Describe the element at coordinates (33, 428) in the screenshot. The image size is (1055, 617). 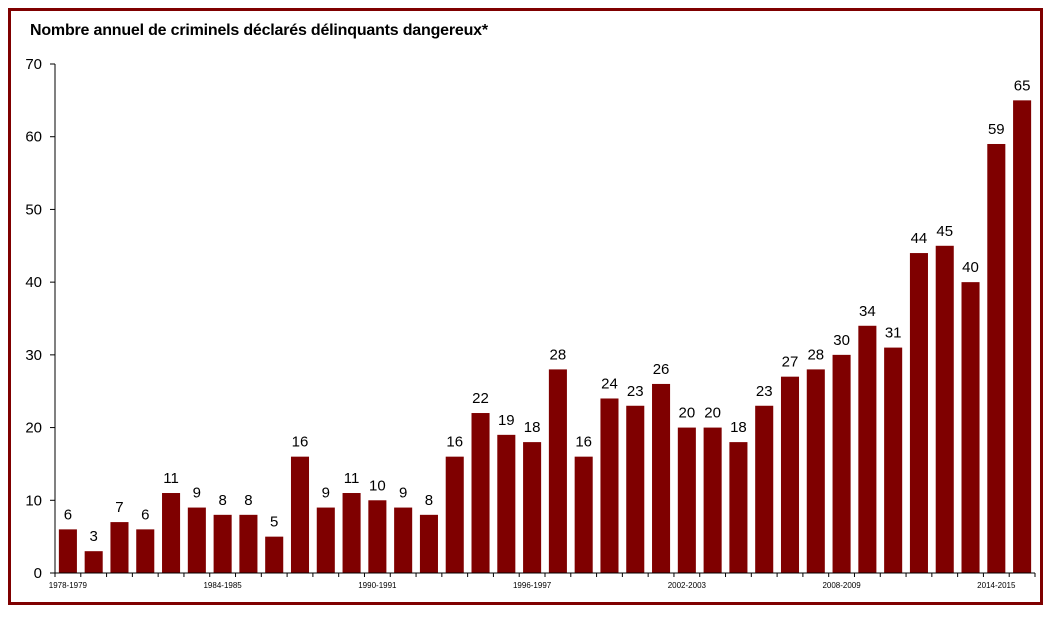
I see `y-tick-label: 20` at that location.